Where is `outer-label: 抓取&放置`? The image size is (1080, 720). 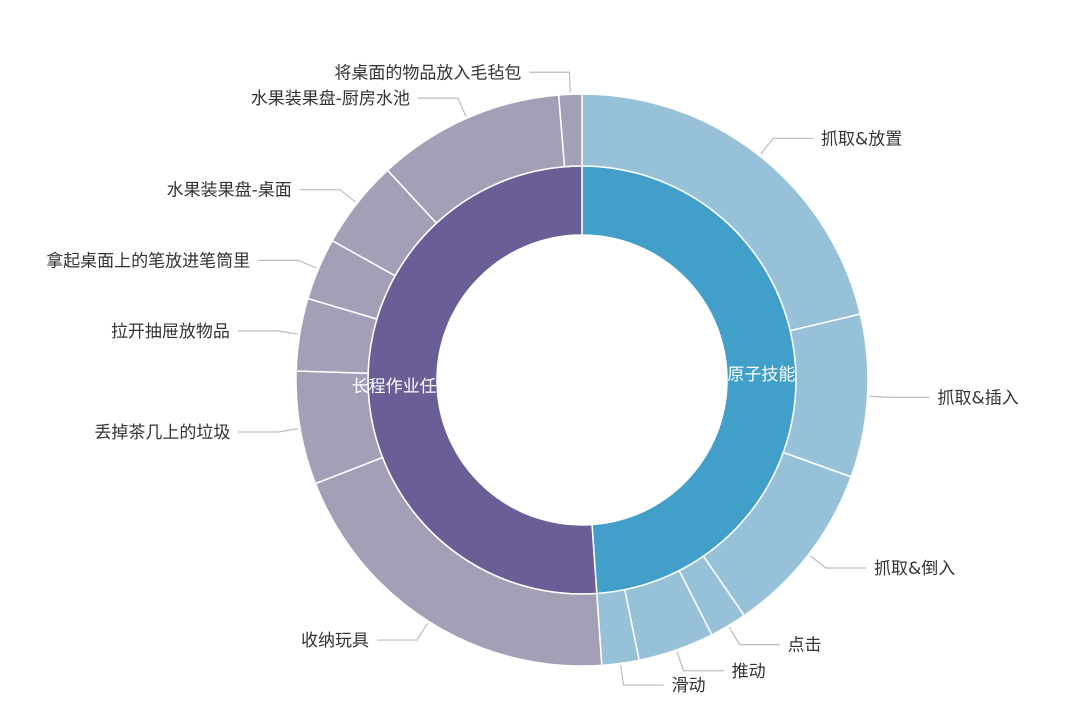 outer-label: 抓取&放置 is located at coordinates (861, 139).